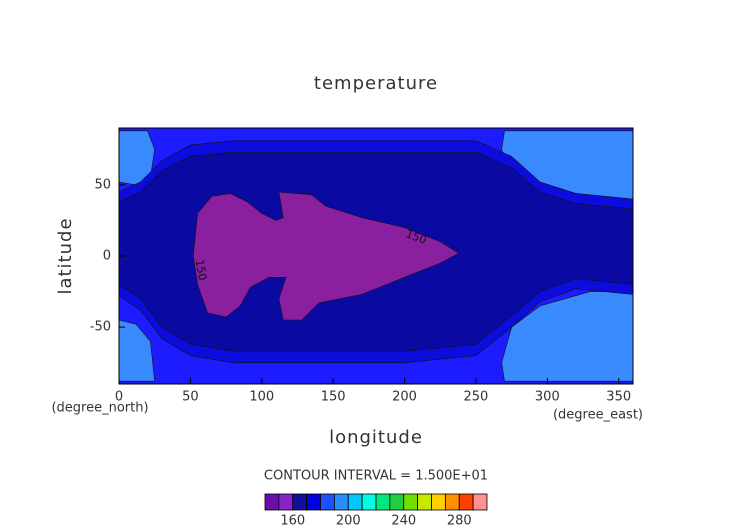 Image resolution: width=752 pixels, height=532 pixels. Describe the element at coordinates (404, 397) in the screenshot. I see `x-tick-label: 200` at that location.